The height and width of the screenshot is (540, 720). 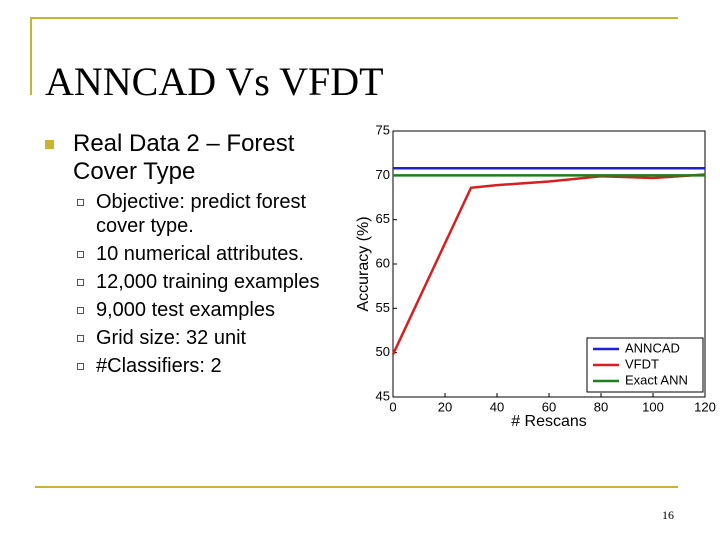 What do you see at coordinates (548, 264) in the screenshot?
I see `line-series` at bounding box center [548, 264].